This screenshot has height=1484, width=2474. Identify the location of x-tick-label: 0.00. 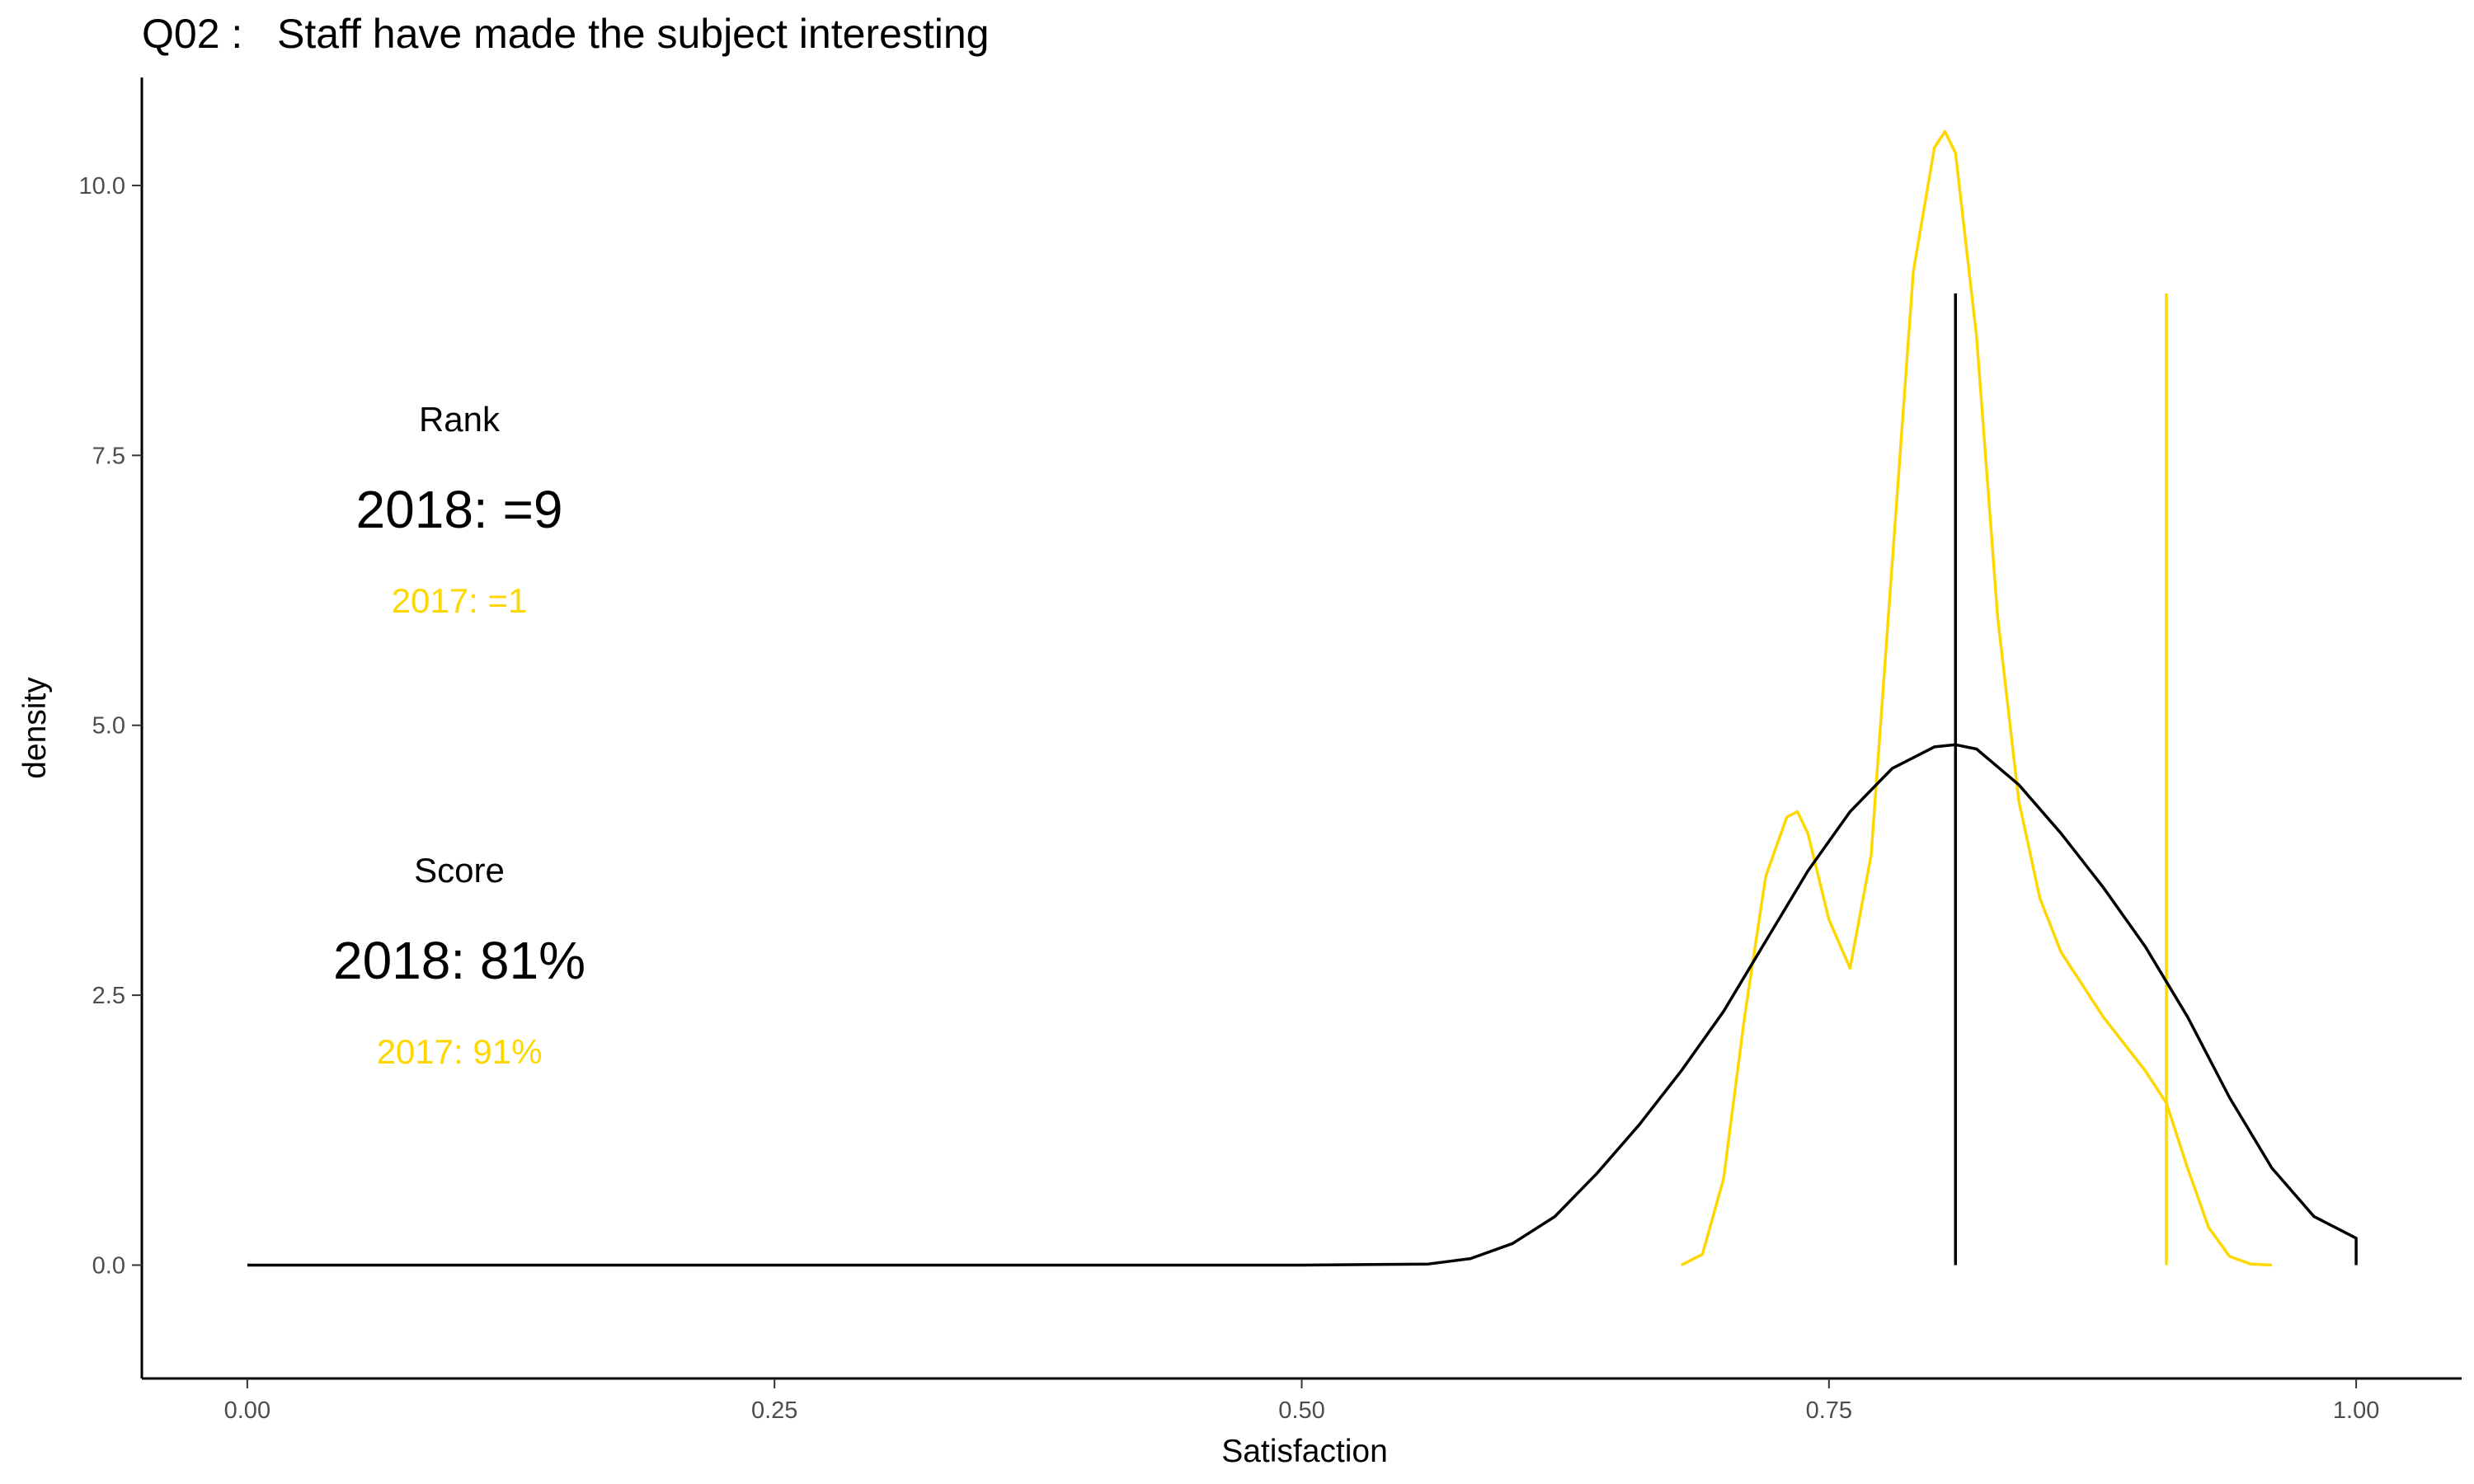
(247, 1410).